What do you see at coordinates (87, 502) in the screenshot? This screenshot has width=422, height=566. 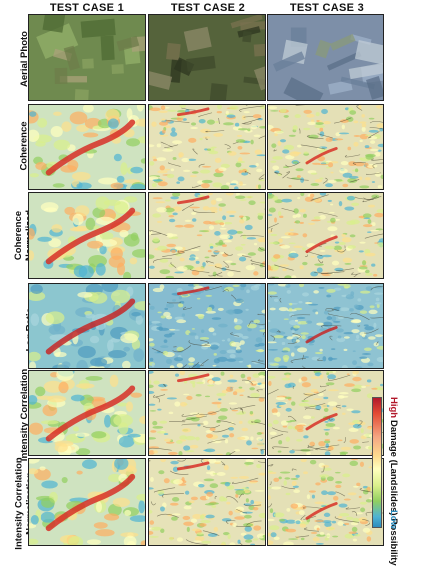 I see `tile-r6-c1` at bounding box center [87, 502].